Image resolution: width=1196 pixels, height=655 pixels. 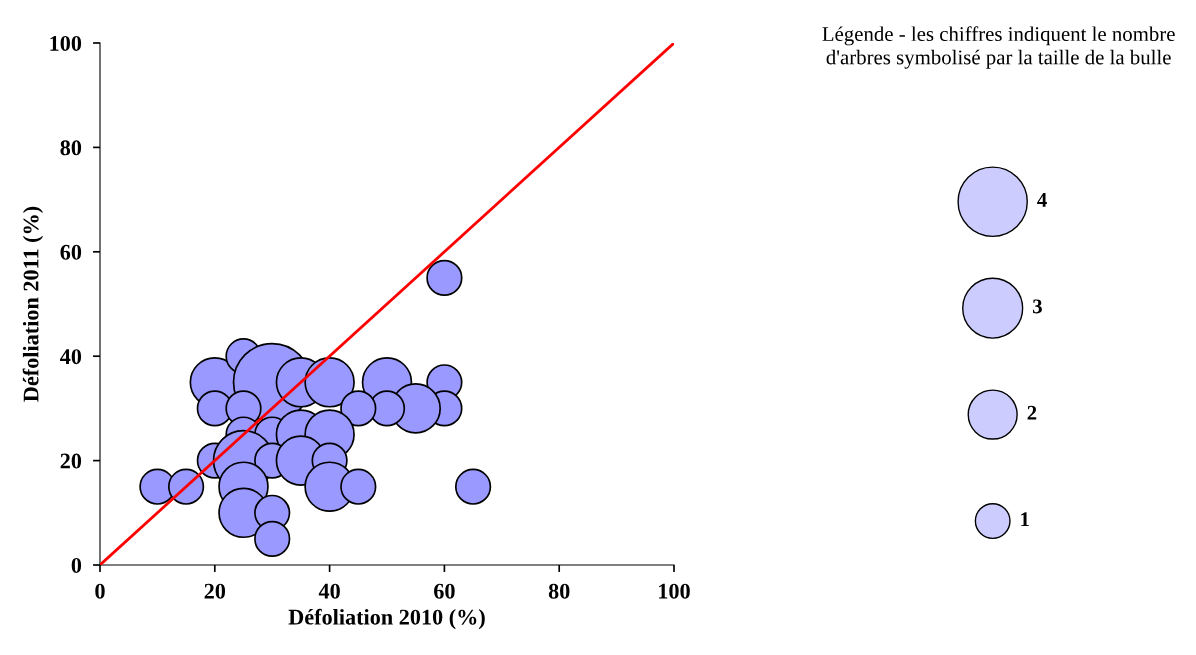 What do you see at coordinates (386, 619) in the screenshot?
I see `x-axis-title: Défoliation 2010 (%)` at bounding box center [386, 619].